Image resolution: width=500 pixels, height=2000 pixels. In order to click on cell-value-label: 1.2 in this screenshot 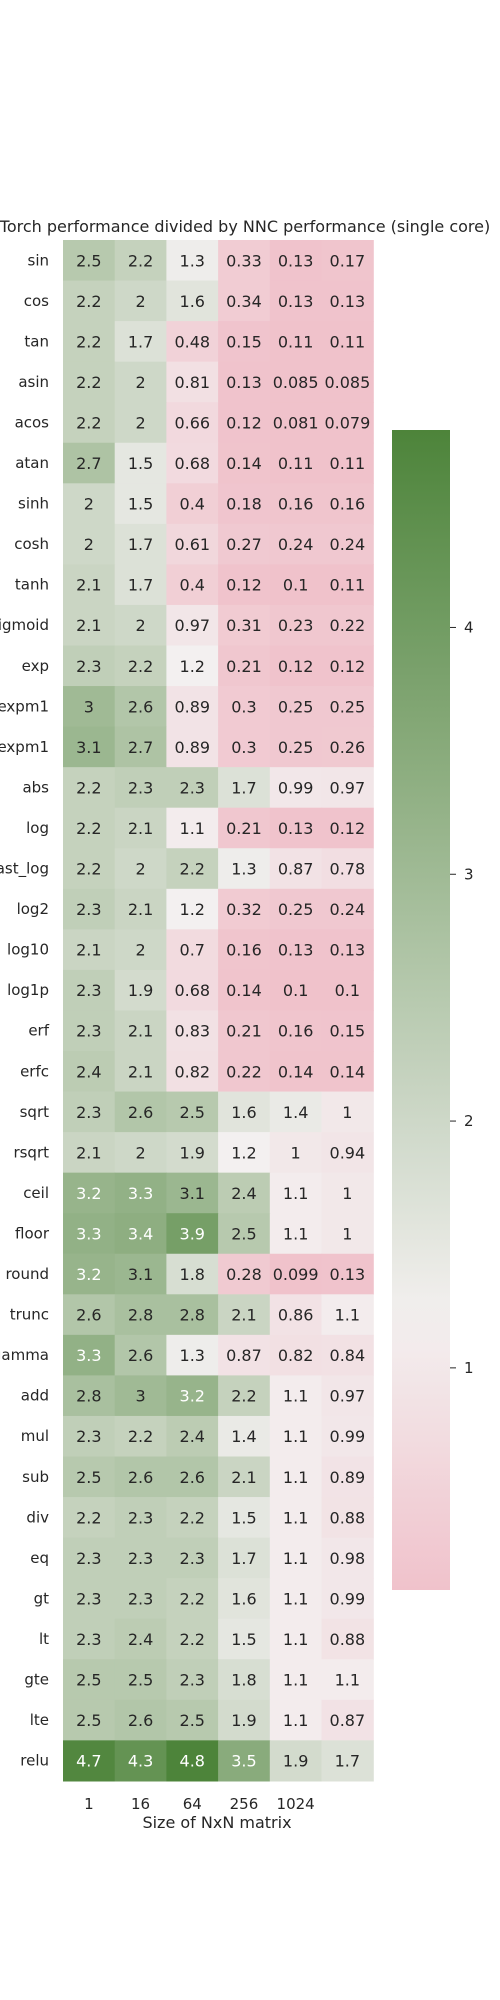, I will do `click(243, 1152)`.